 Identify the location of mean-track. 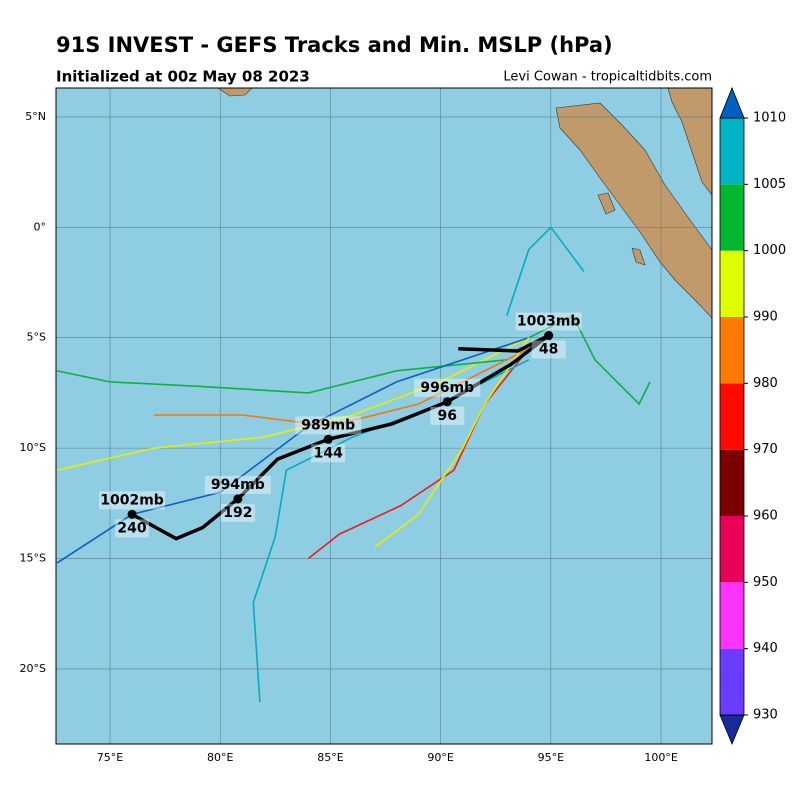
(340, 437).